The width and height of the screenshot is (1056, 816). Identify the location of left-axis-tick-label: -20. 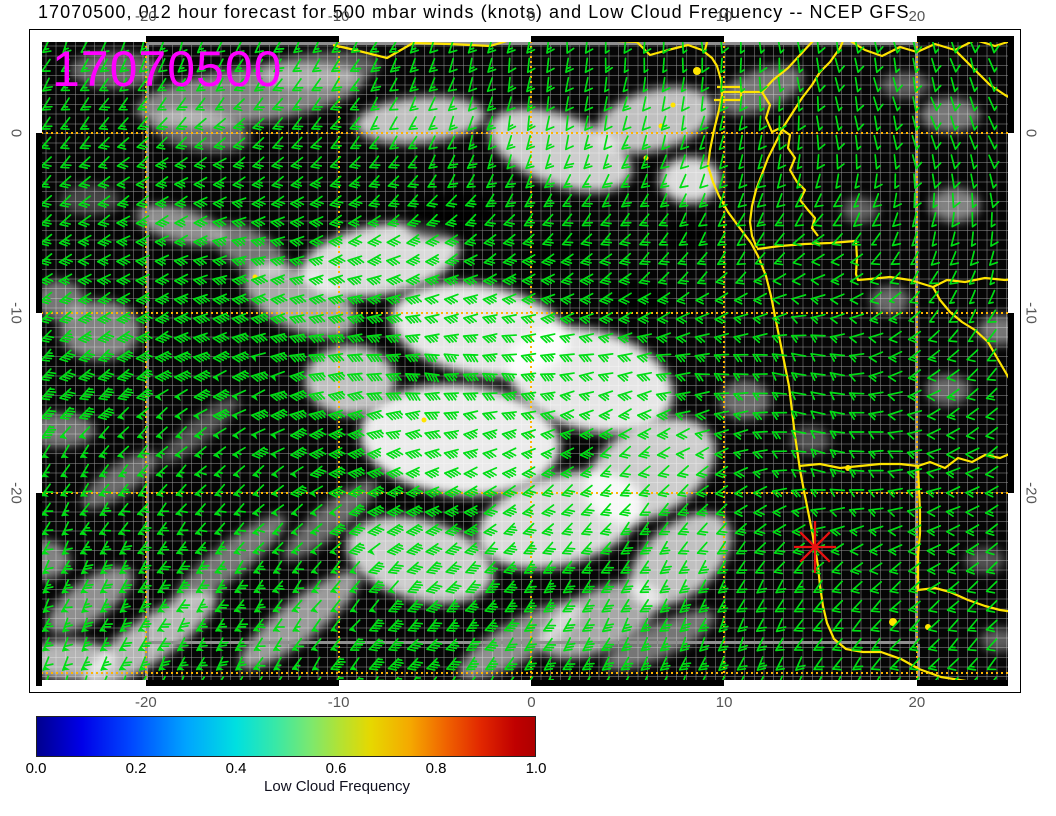
(16, 493).